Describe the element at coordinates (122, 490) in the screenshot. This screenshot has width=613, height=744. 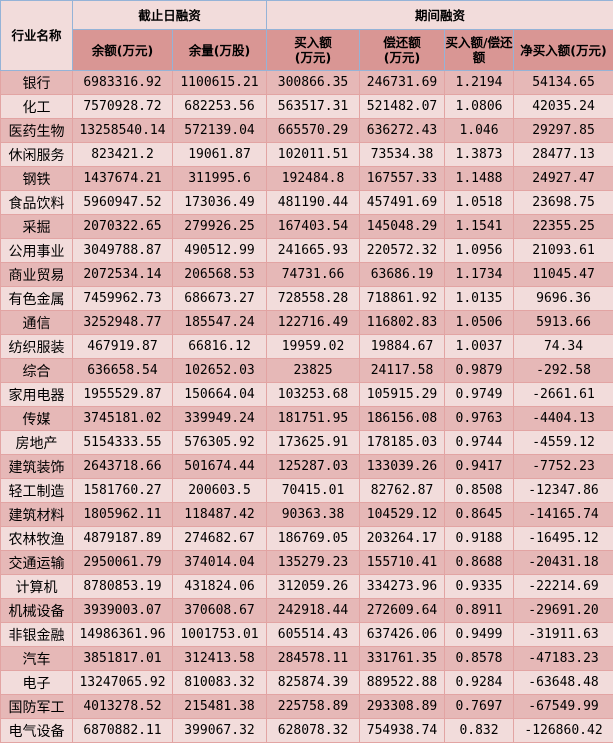
I see `cell-balance: 1581760.27` at that location.